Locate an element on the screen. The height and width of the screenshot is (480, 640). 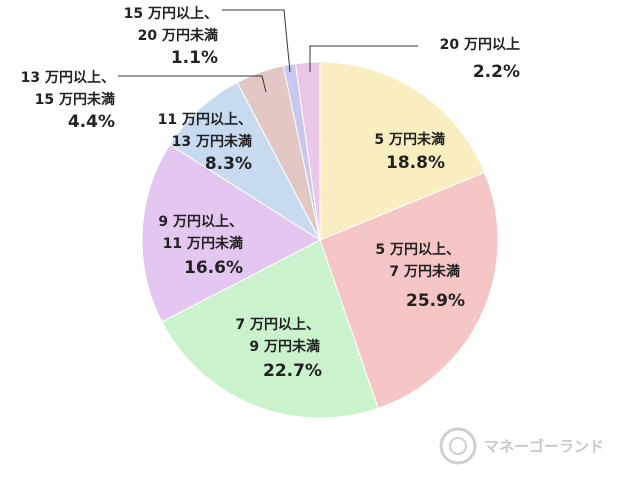
slice-label: 13 万円未満 is located at coordinates (212, 141).